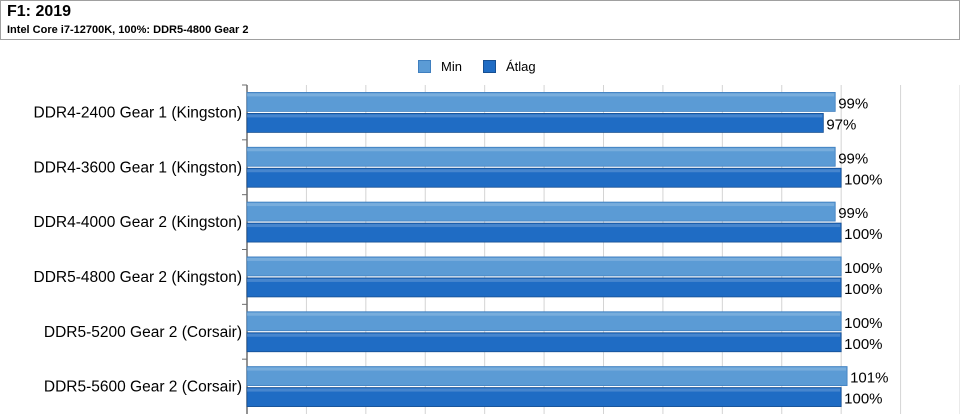 Image resolution: width=960 pixels, height=420 pixels. Describe the element at coordinates (138, 167) in the screenshot. I see `category-label: DDR4-3600 Gear 1 (Kingston)` at that location.